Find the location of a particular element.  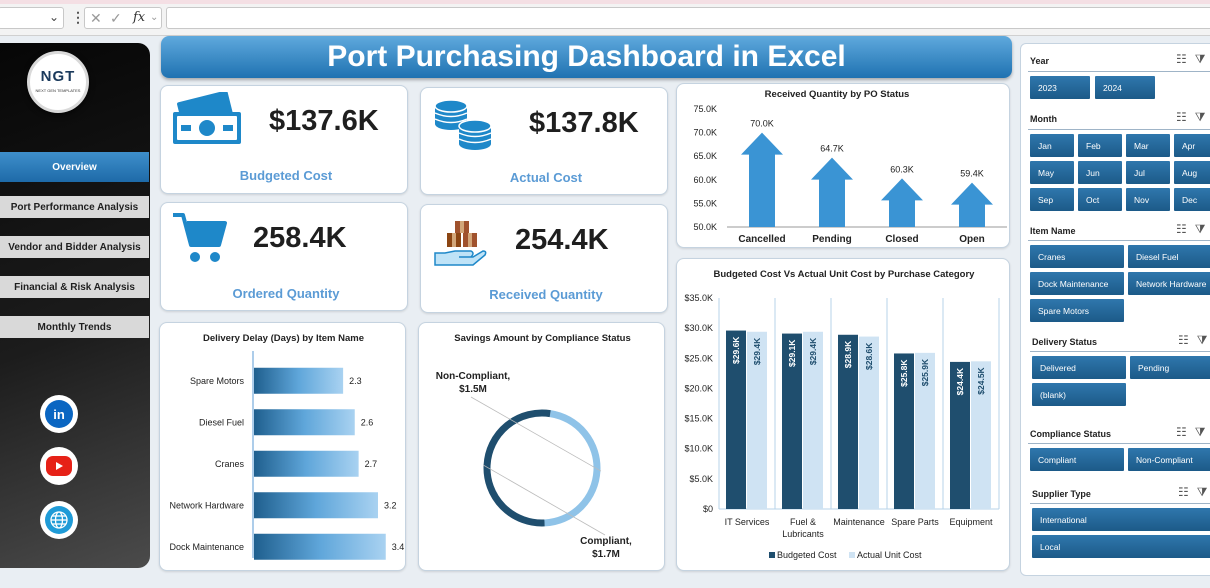

formula-input is located at coordinates (688, 18).